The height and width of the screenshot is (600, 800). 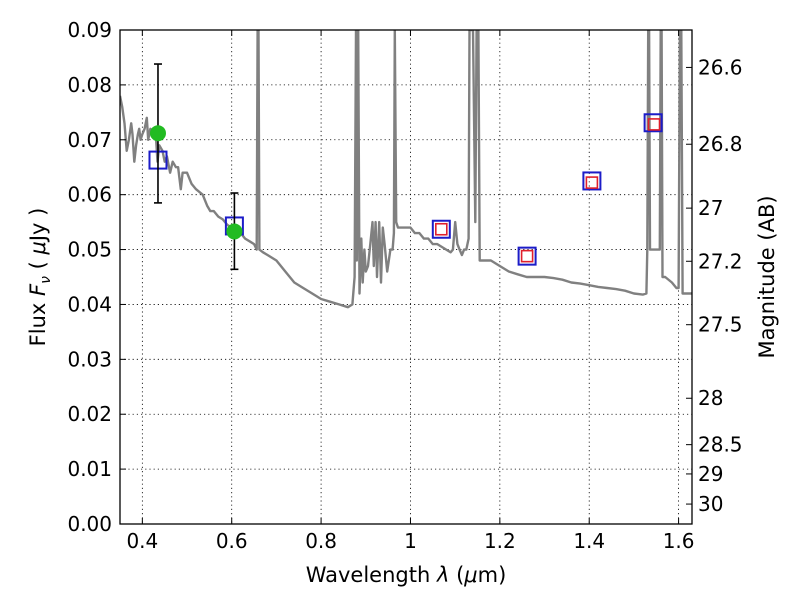 What do you see at coordinates (710, 208) in the screenshot?
I see `mag-tick-label: 27` at bounding box center [710, 208].